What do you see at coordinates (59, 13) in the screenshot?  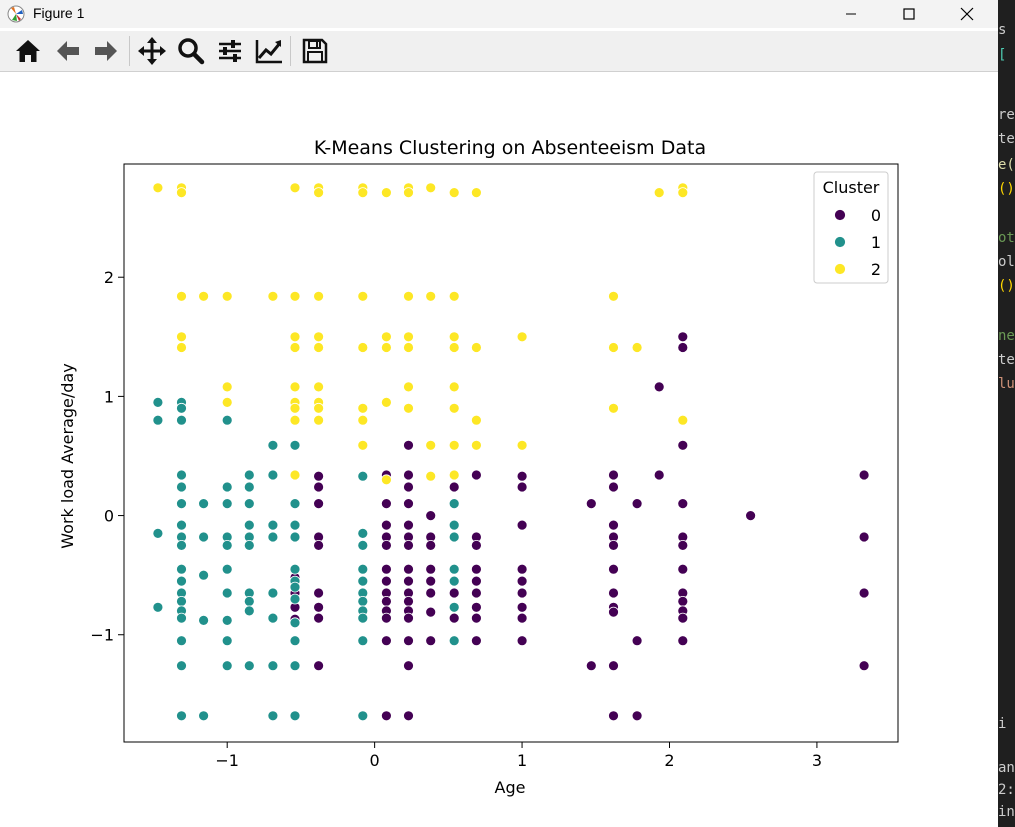 I see `window-title: Figure 1` at bounding box center [59, 13].